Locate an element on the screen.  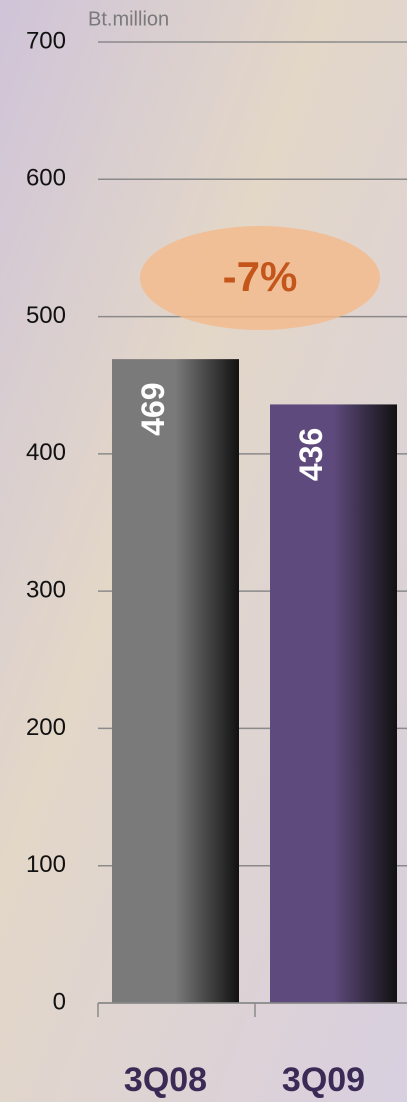
y-tick-label: 200 is located at coordinates (46, 727).